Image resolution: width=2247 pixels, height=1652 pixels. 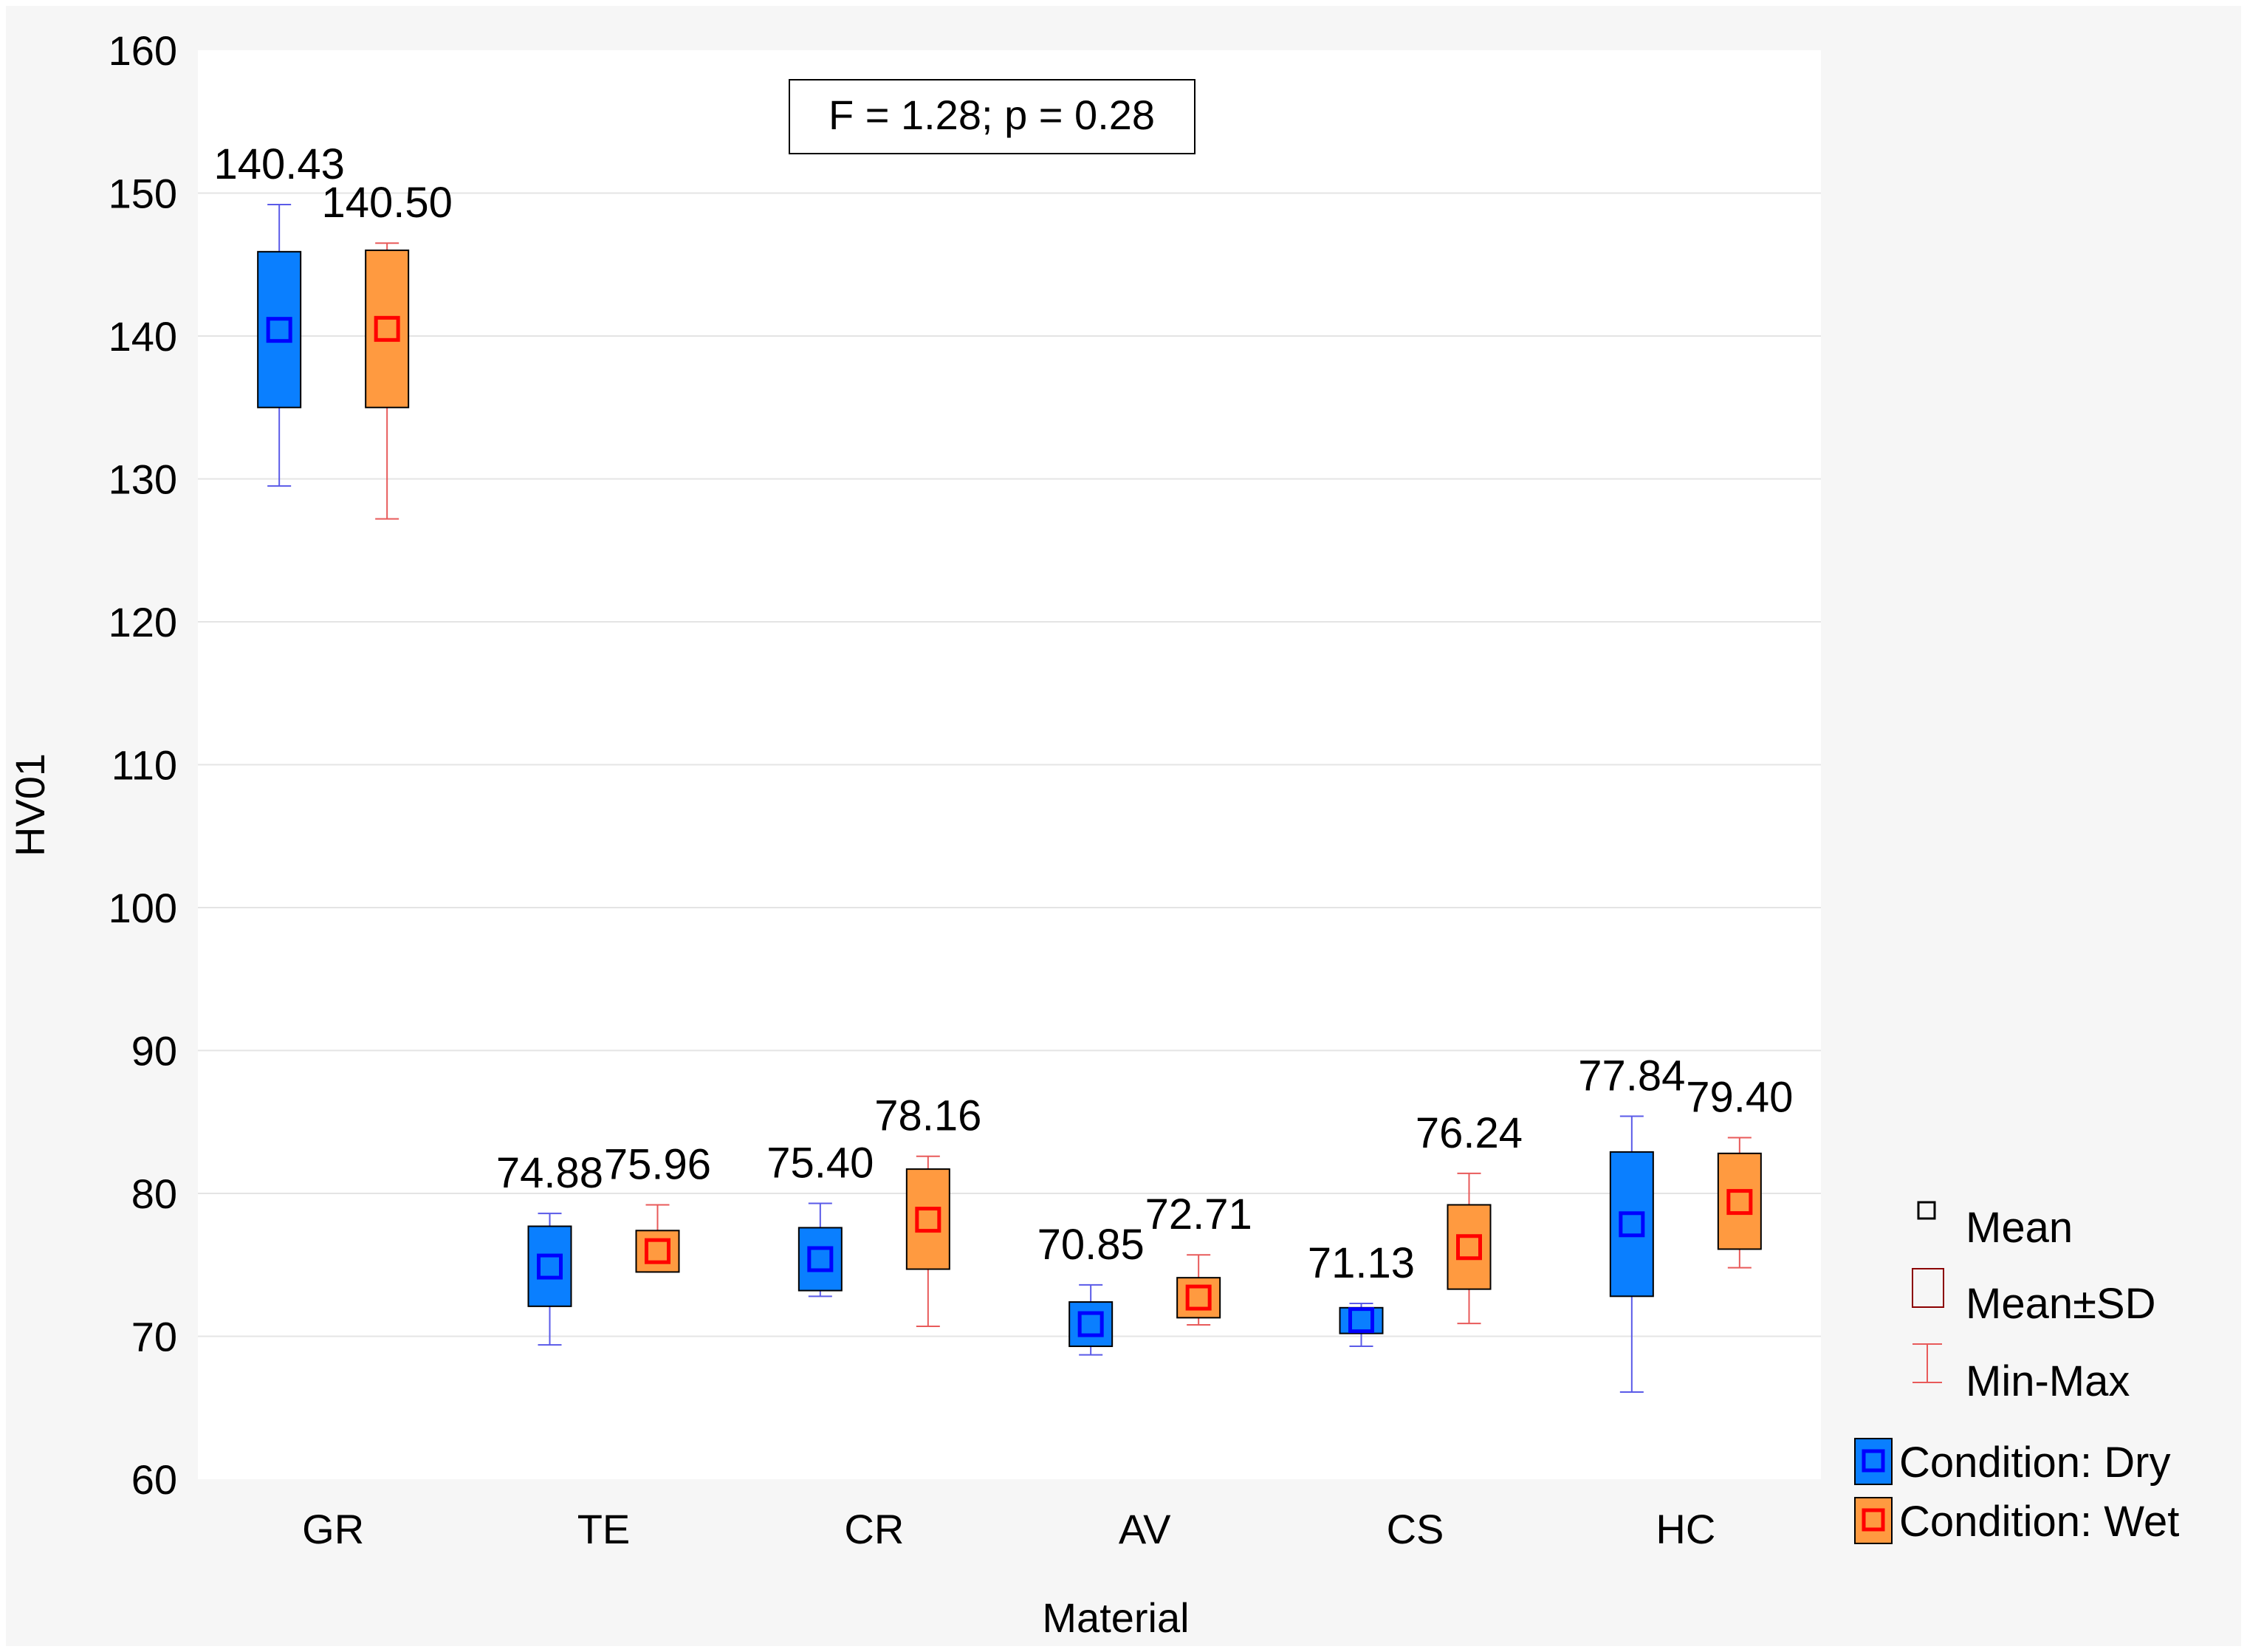 I want to click on legend-series-label: Condition: Wet, so click(x=2039, y=1522).